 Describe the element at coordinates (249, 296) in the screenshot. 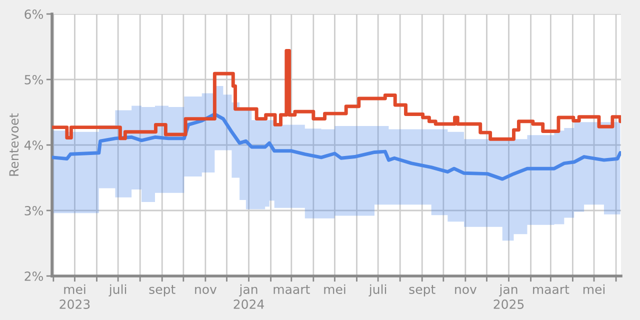

I see `x-tick-label: jan 2024` at that location.